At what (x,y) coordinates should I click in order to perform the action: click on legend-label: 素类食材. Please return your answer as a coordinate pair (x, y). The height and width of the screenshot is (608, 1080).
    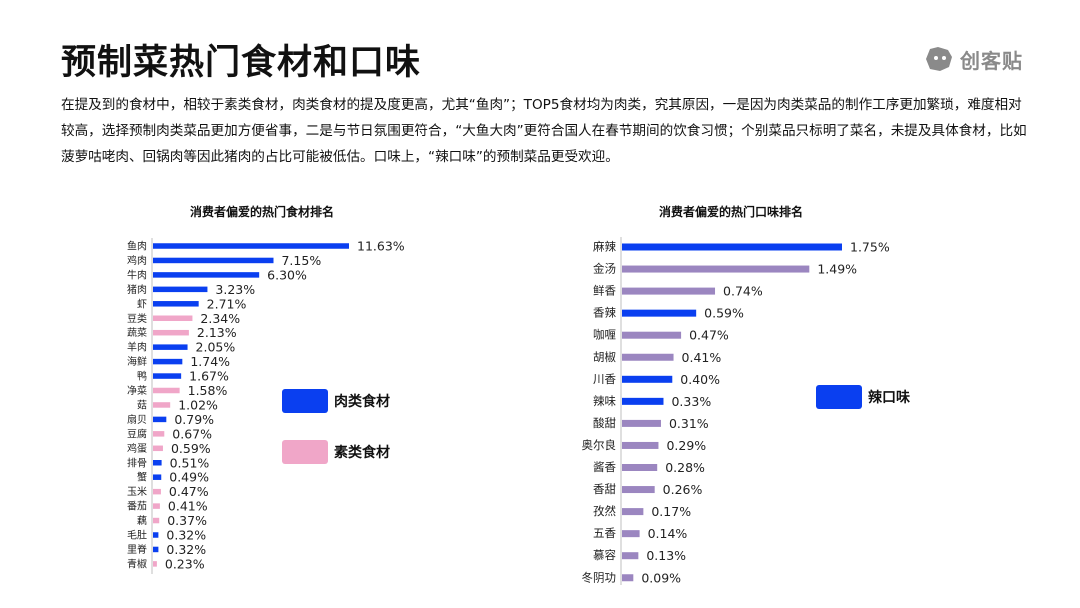
    Looking at the image, I should click on (362, 452).